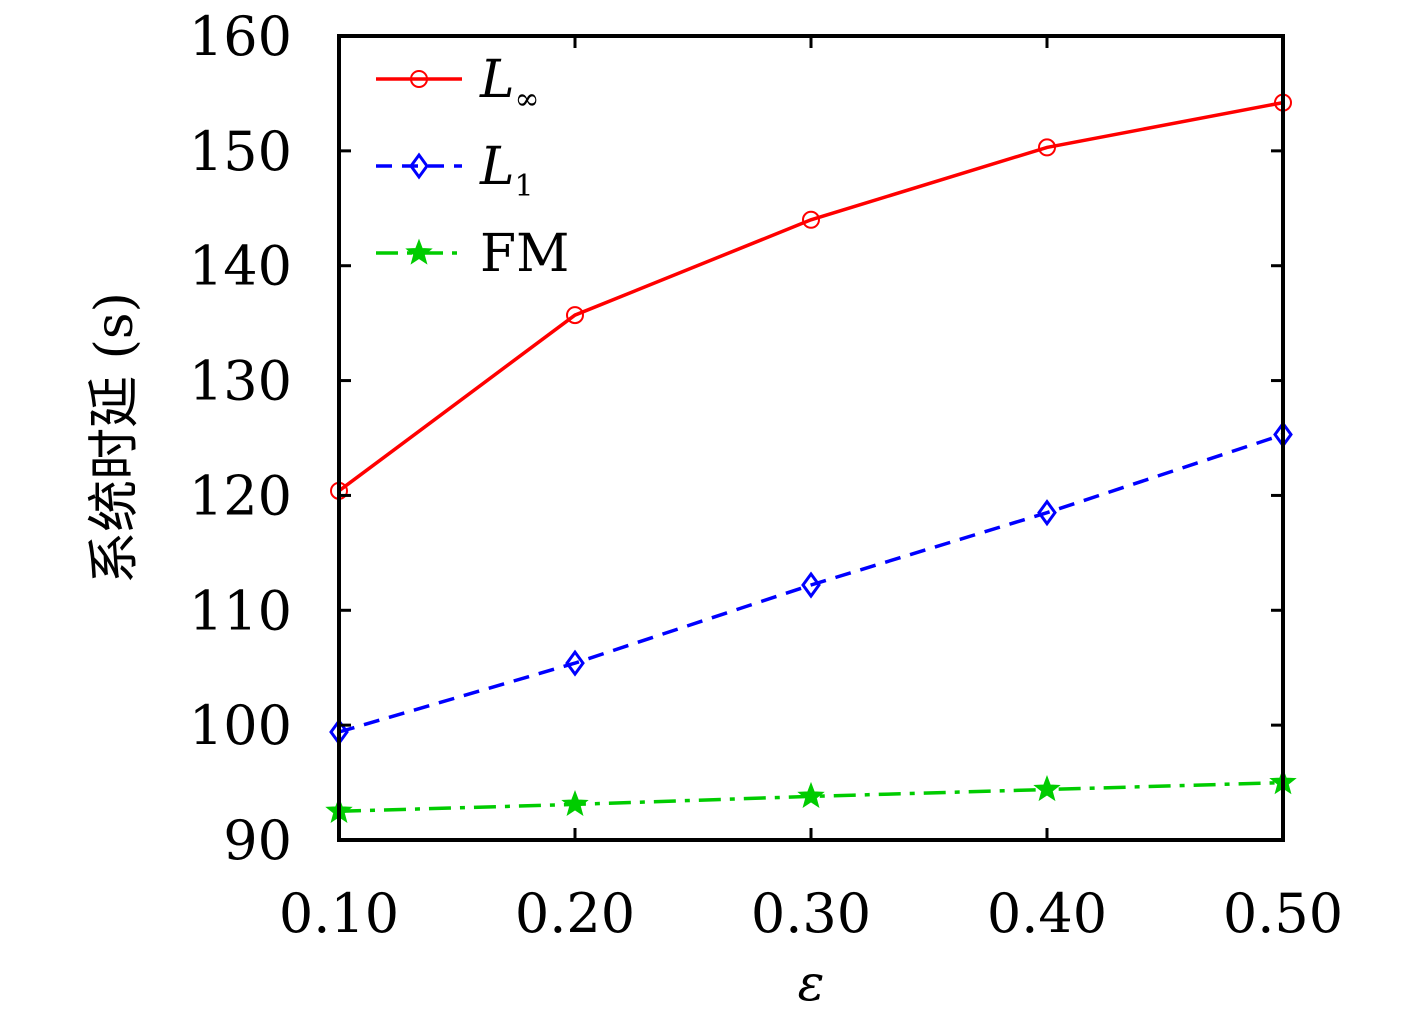  What do you see at coordinates (506, 170) in the screenshot?
I see `legend-label: L1` at bounding box center [506, 170].